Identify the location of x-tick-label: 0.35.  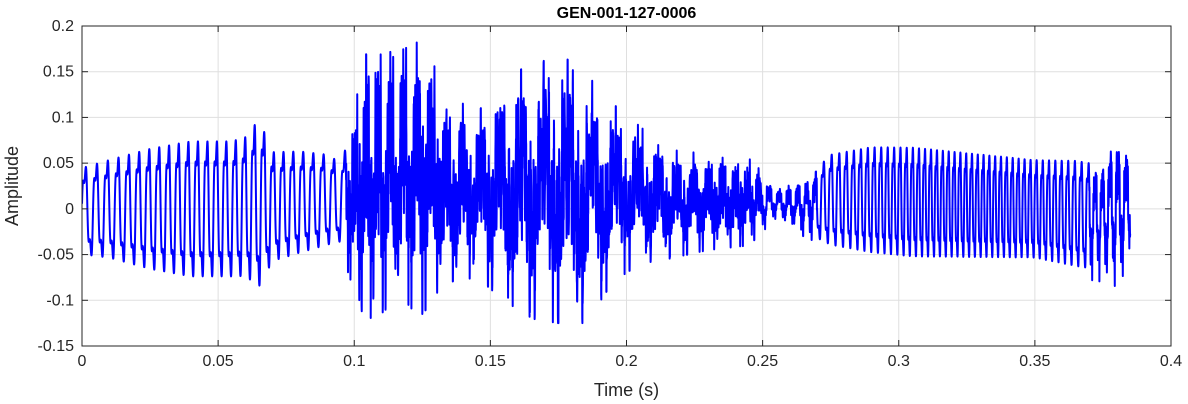
(1034, 361).